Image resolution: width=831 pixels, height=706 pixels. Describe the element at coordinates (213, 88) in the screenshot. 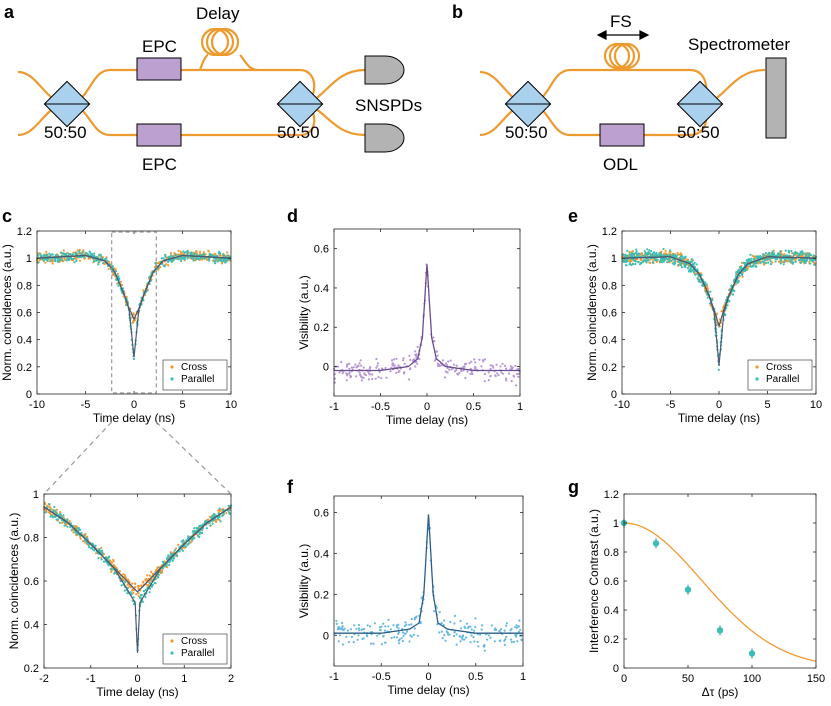

I see `schematic-a: a 50:50 50:50 EPC EPC Del` at that location.